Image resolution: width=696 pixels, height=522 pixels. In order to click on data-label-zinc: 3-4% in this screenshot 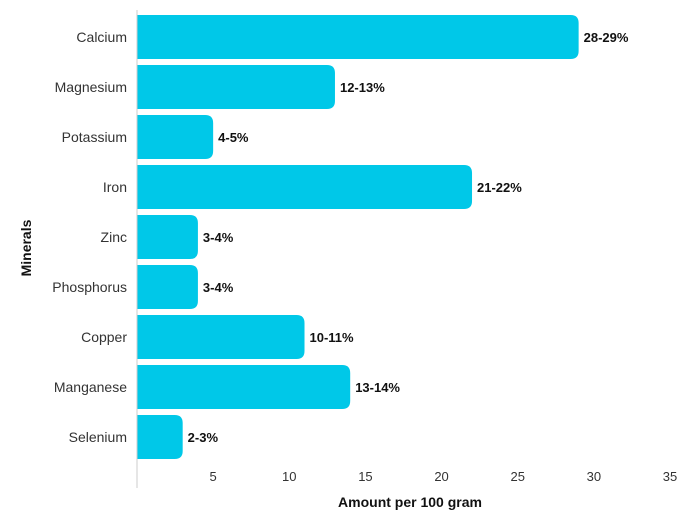, I will do `click(218, 237)`.